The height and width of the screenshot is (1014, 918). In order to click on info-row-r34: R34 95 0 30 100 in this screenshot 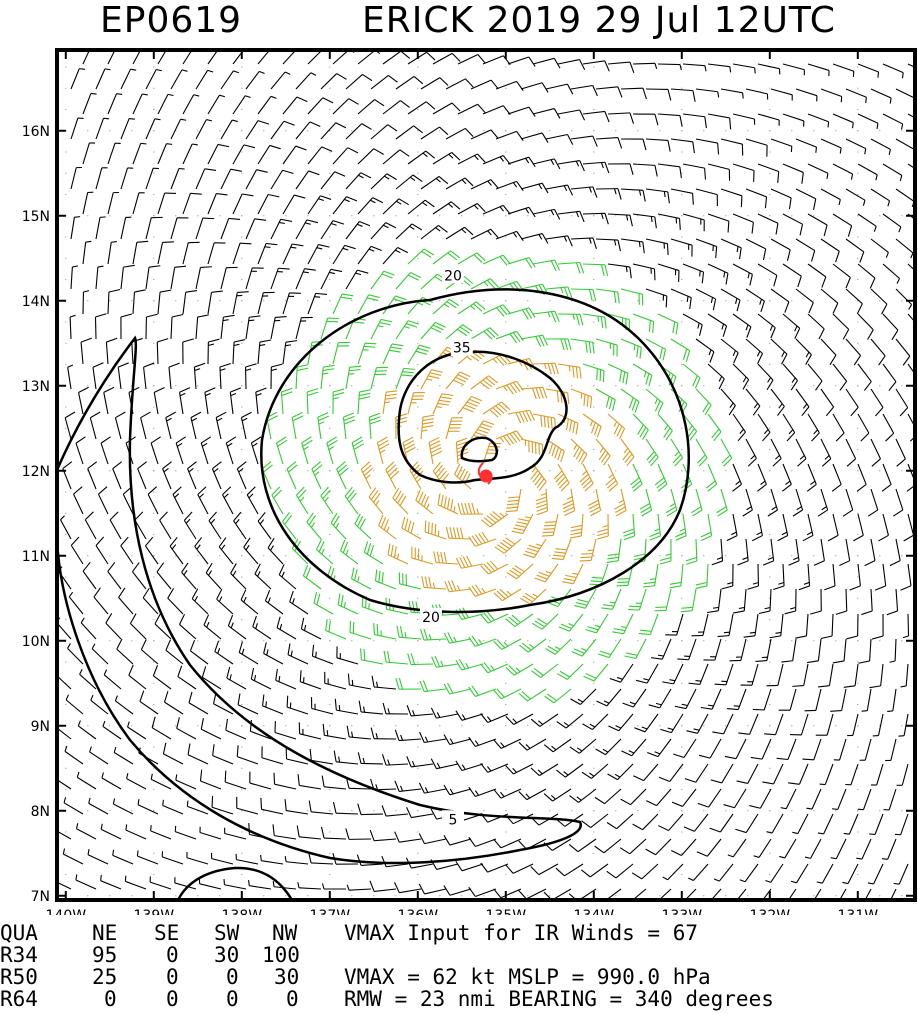, I will do `click(459, 955)`.